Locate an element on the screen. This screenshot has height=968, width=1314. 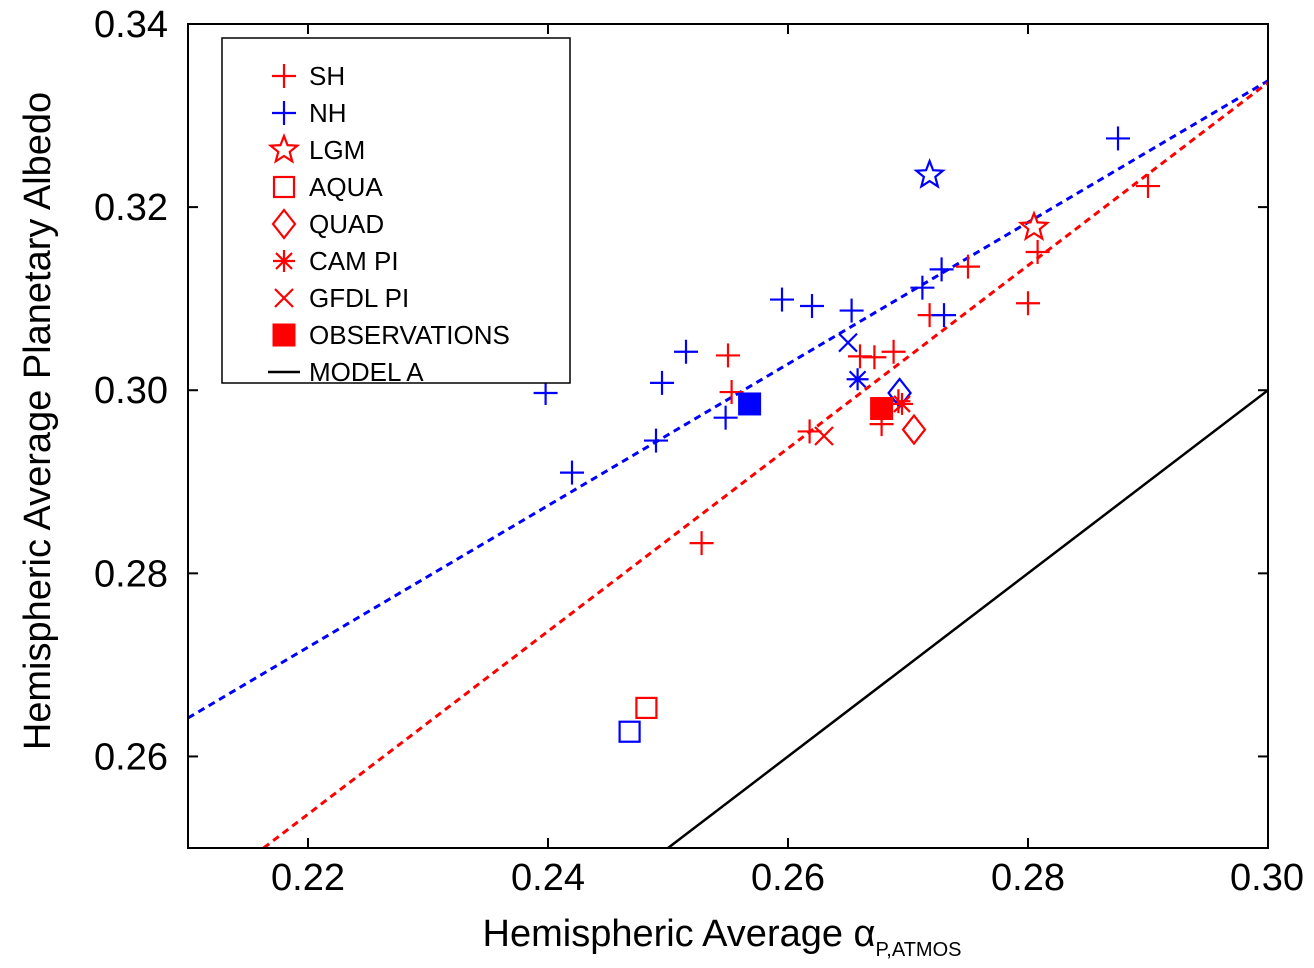
legend-label-quad: QUAD is located at coordinates (346, 224).